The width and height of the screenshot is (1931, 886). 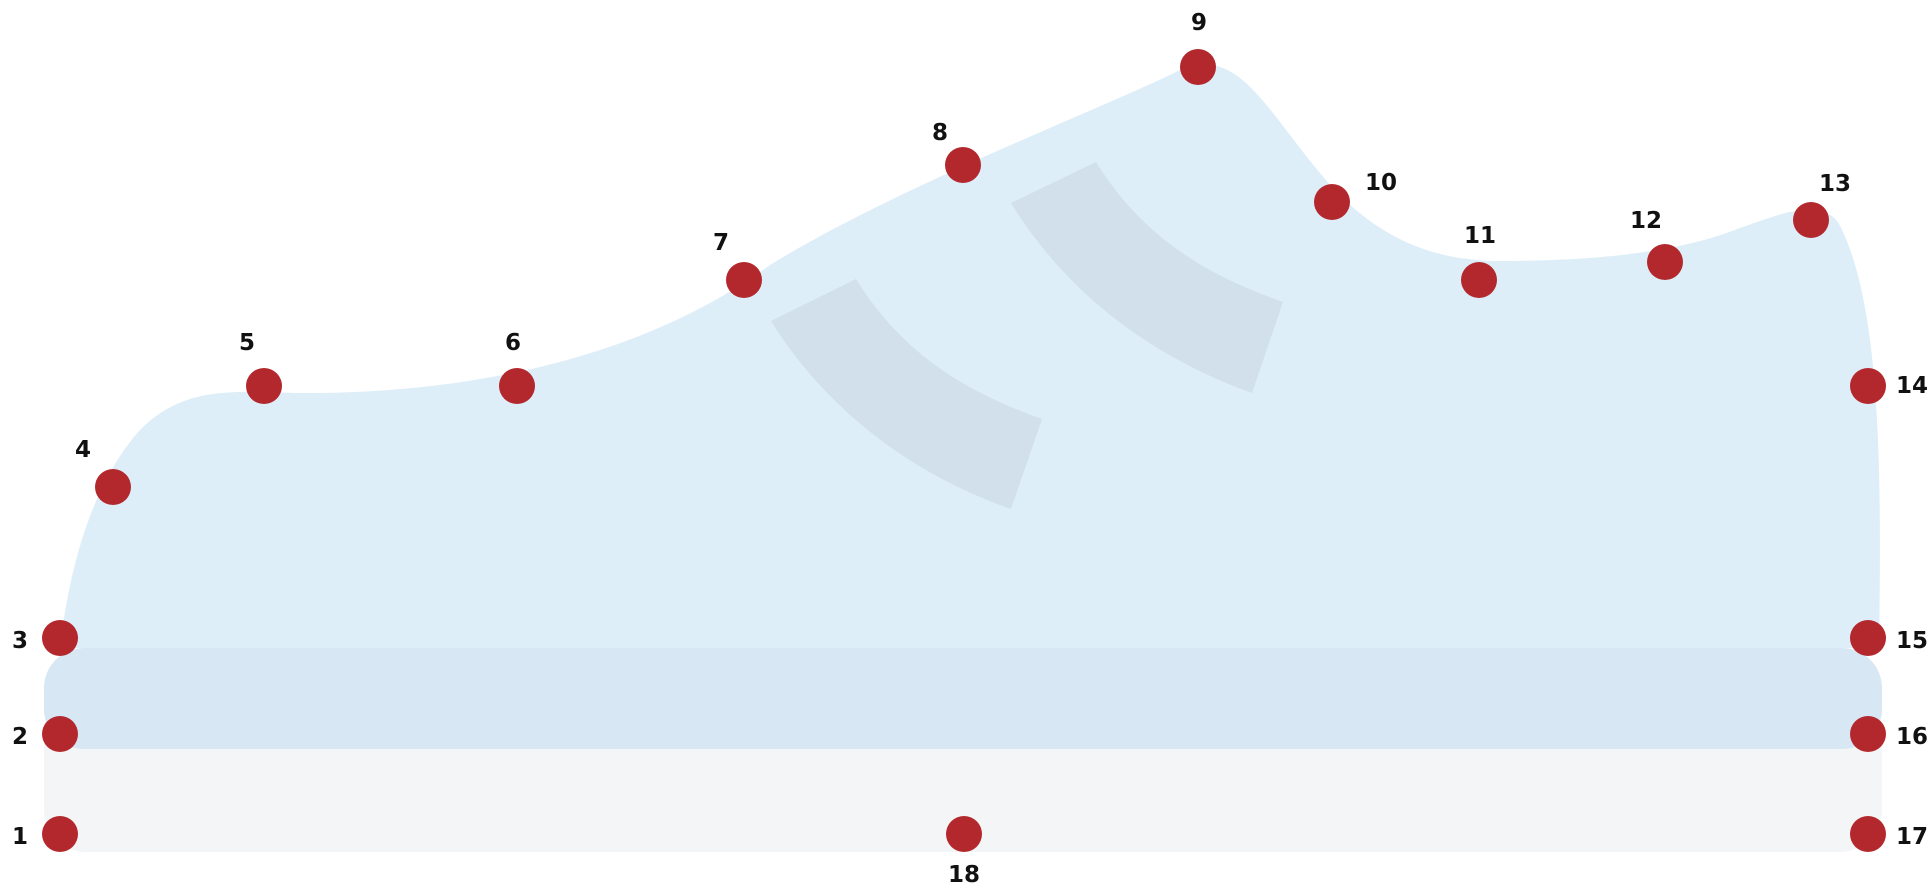 I want to click on point-9: 9, so click(x=1198, y=47).